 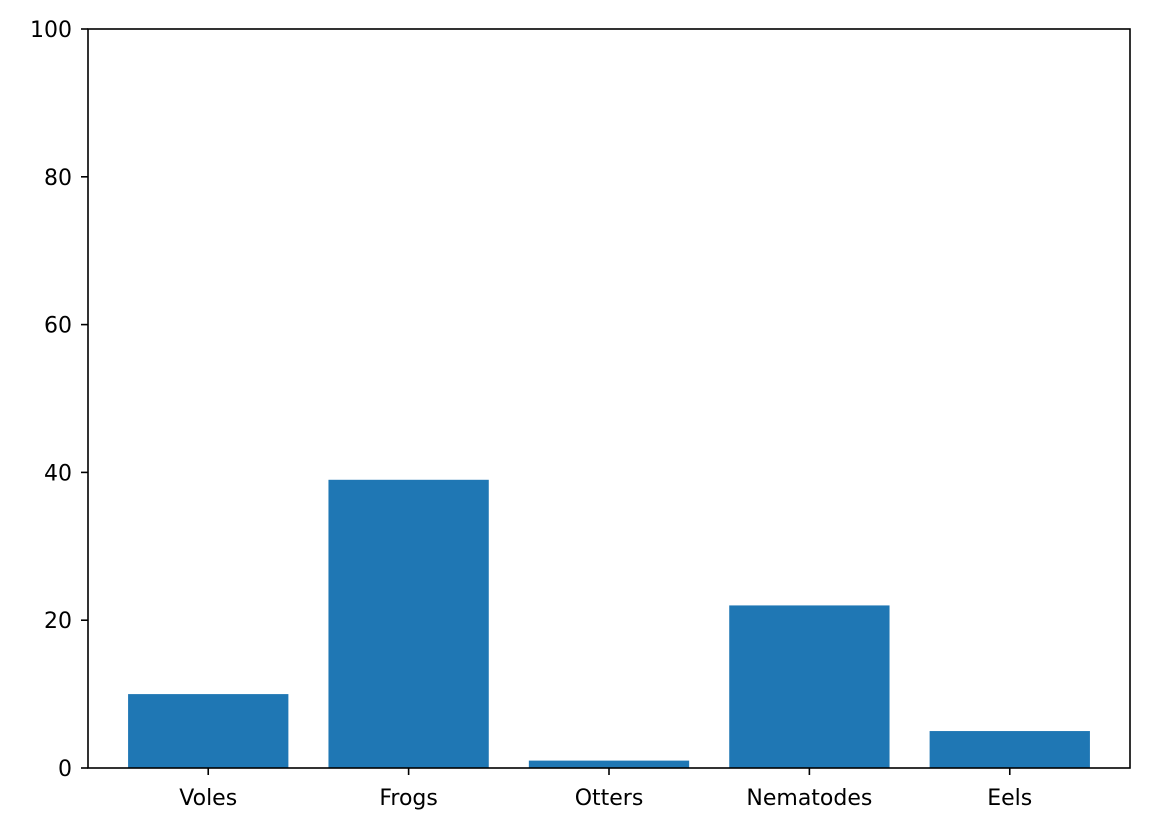 What do you see at coordinates (65, 769) in the screenshot?
I see `y-tick-label: 0` at bounding box center [65, 769].